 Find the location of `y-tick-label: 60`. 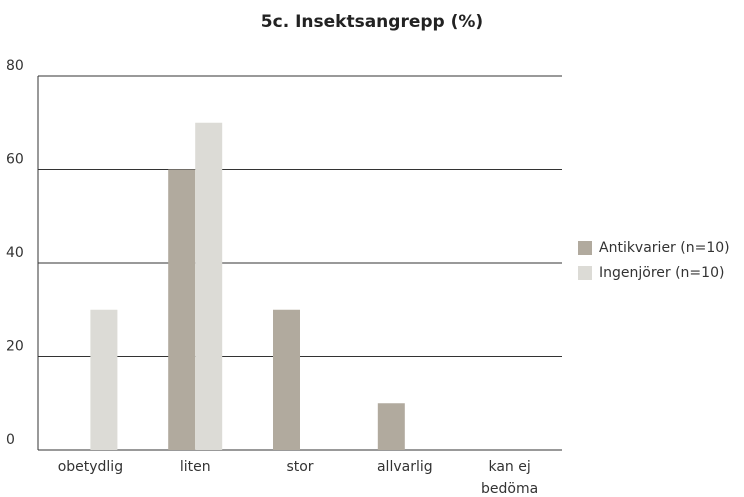

y-tick-label: 60 is located at coordinates (15, 160).